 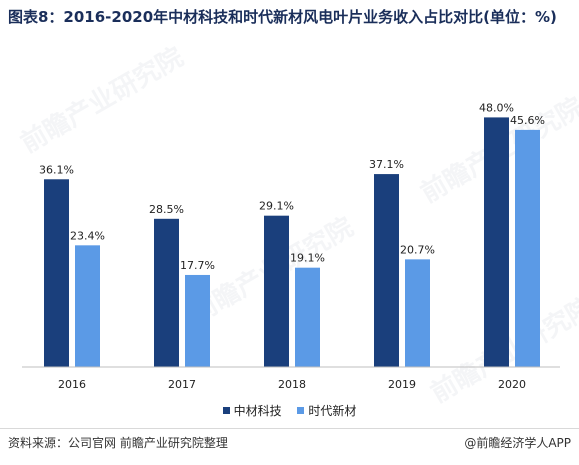 I want to click on x-tick-label-2017: 2017, so click(x=182, y=384).